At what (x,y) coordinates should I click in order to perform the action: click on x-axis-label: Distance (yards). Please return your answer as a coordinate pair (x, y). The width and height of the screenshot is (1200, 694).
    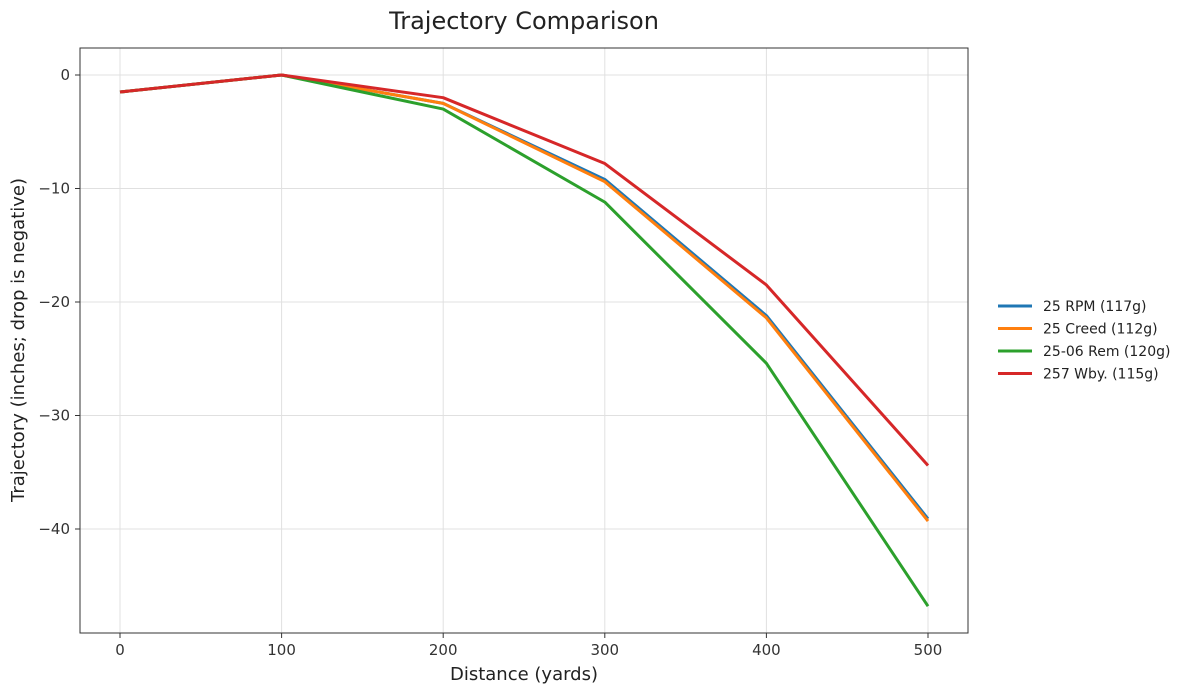
    Looking at the image, I should click on (524, 674).